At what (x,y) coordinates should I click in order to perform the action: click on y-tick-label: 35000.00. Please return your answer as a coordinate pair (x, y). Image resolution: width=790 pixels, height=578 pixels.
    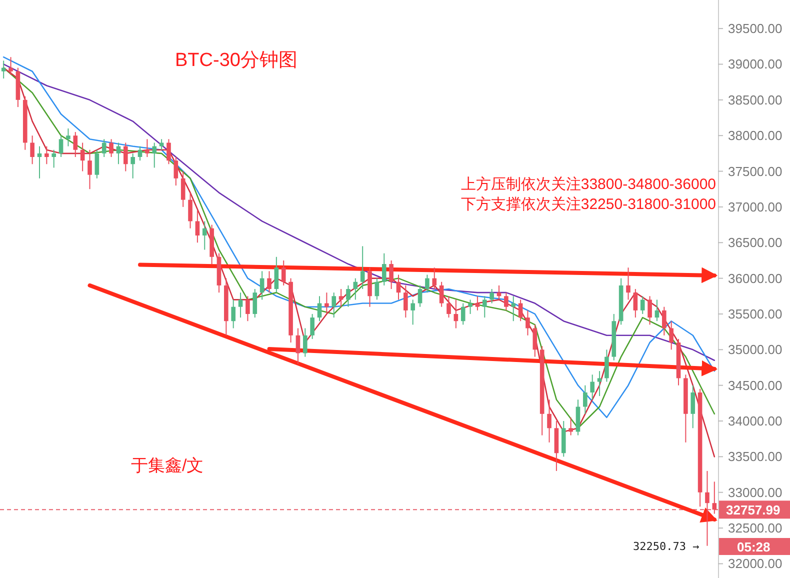
    Looking at the image, I should click on (755, 350).